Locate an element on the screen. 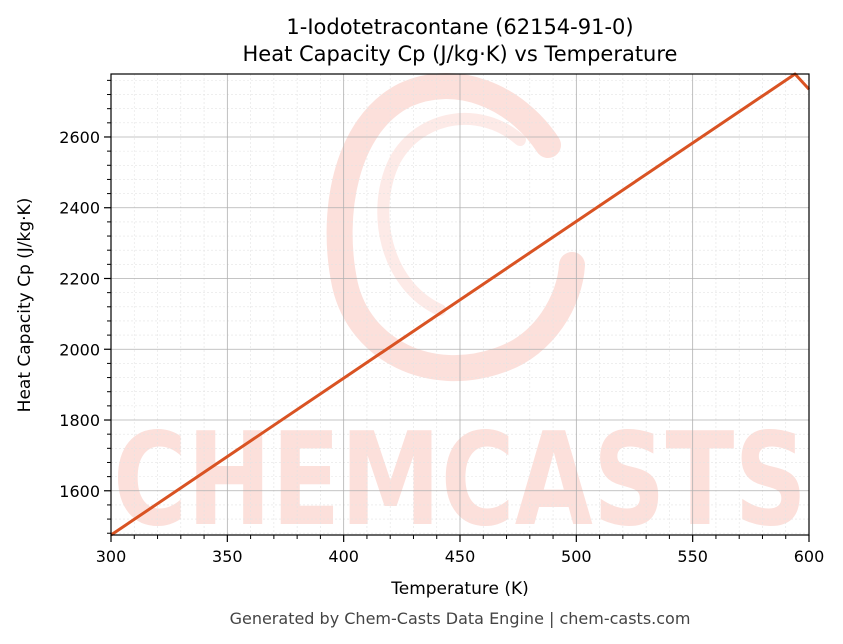  y-tick-label: 2200 is located at coordinates (79, 278).